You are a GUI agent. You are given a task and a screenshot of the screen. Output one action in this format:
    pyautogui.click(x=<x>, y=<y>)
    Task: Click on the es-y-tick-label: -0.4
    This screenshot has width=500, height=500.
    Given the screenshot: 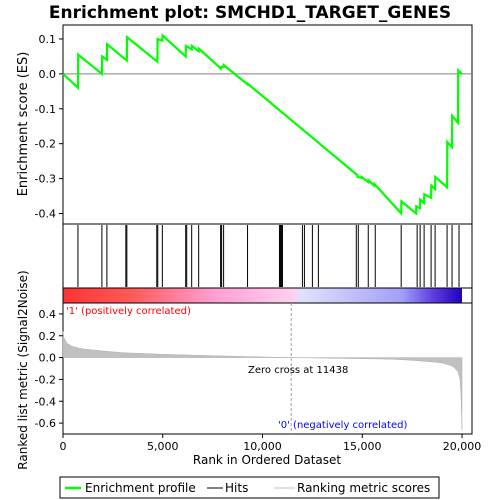 What is the action you would take?
    pyautogui.click(x=45, y=214)
    